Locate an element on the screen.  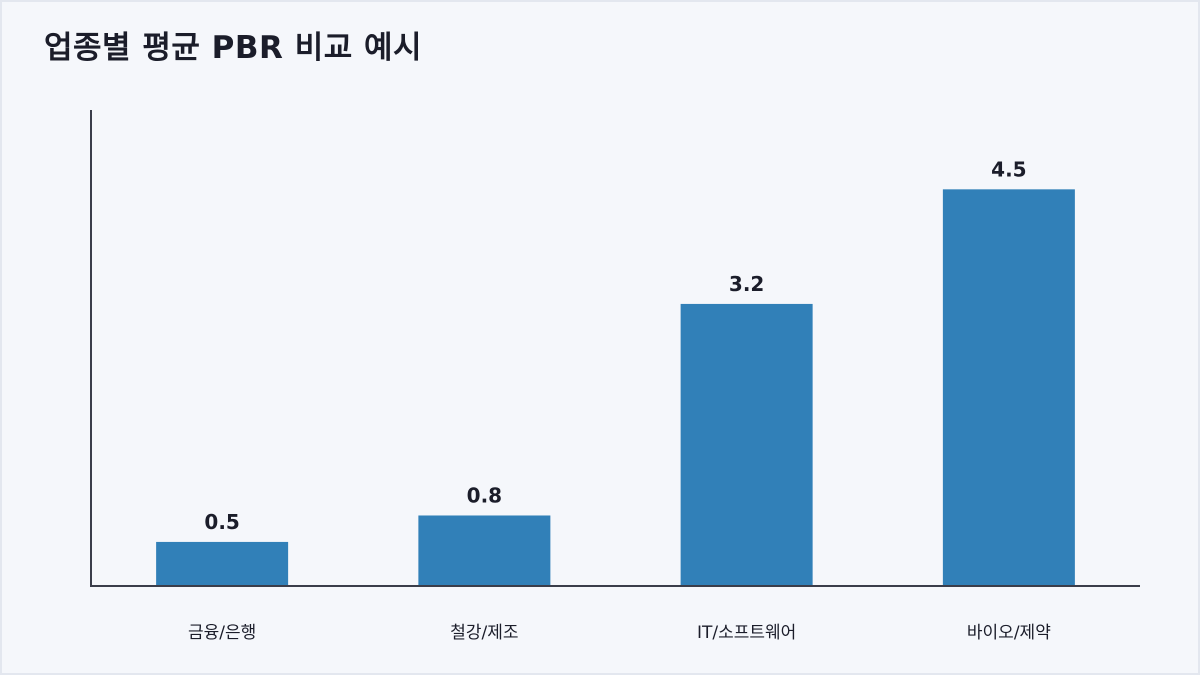
category-label-0: 금융/은행 is located at coordinates (222, 633).